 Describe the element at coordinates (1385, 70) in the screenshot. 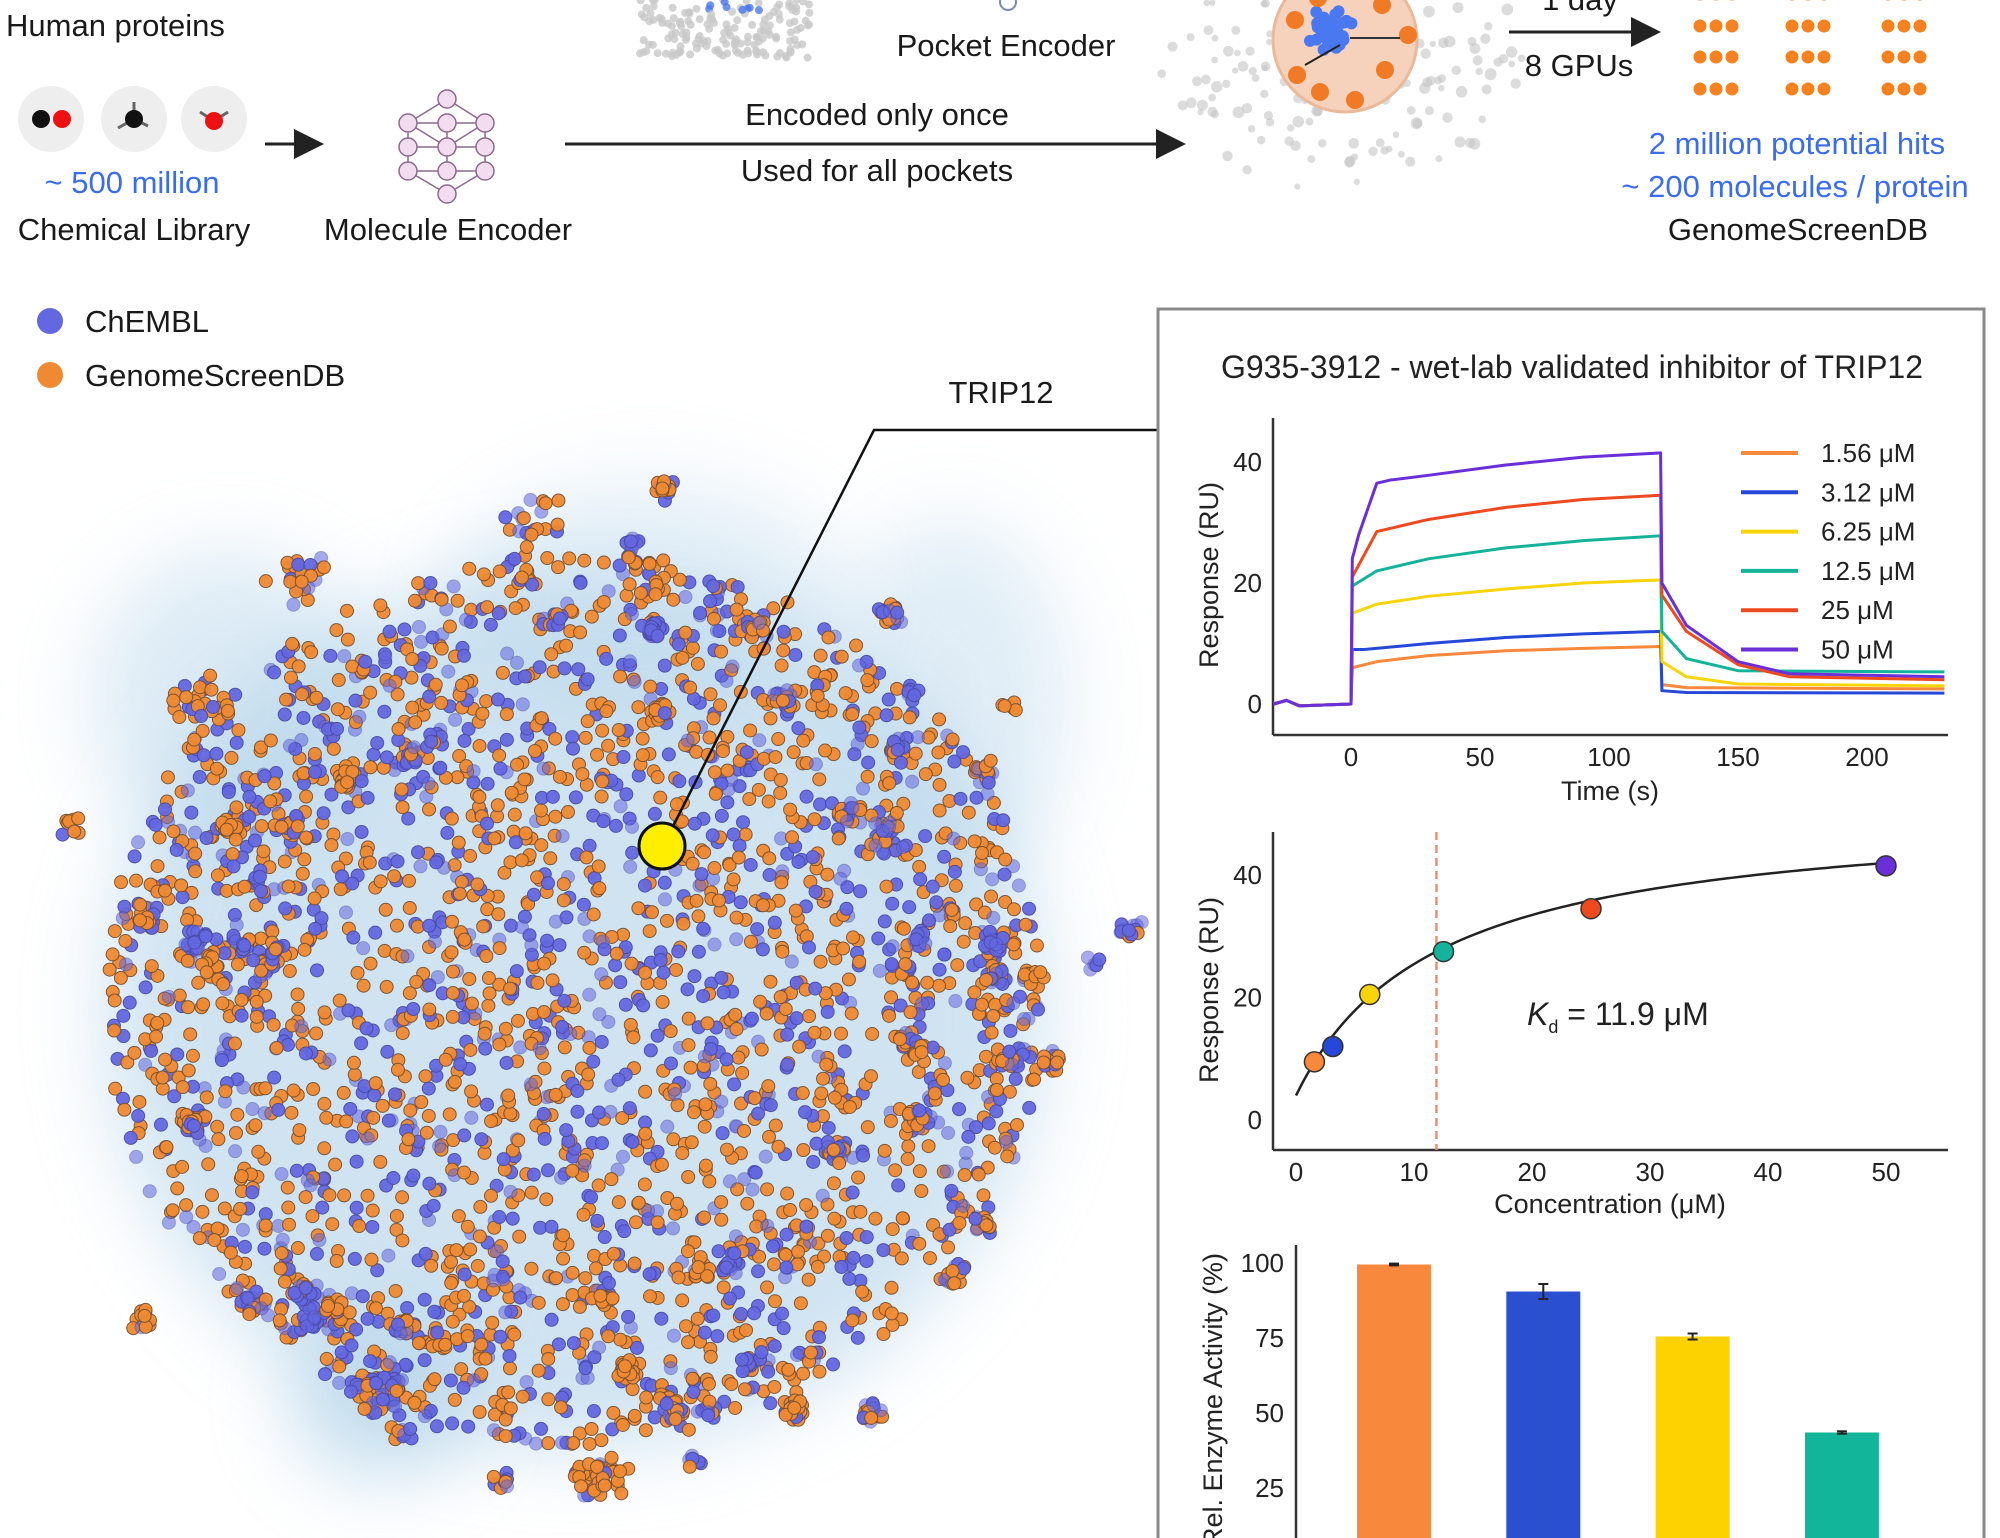

I see `pocket-orange-atom` at that location.